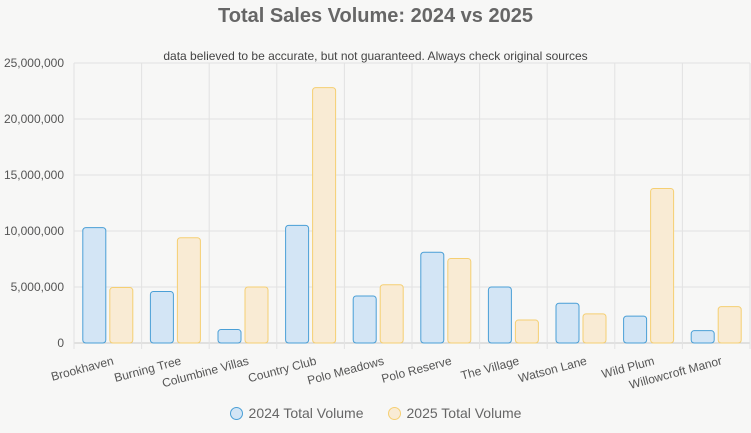 The image size is (751, 433). What do you see at coordinates (34, 119) in the screenshot?
I see `y-tick-label: 20,000,000` at bounding box center [34, 119].